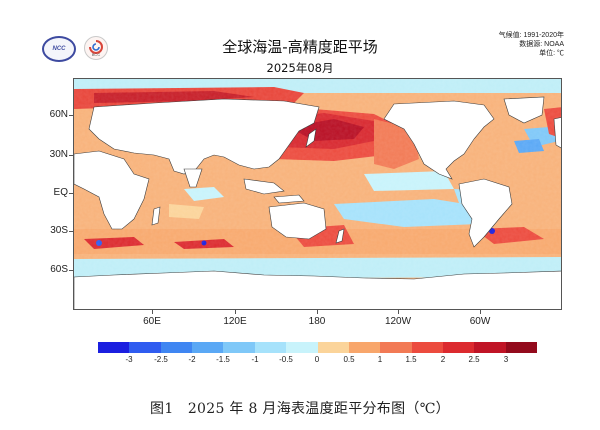 The height and width of the screenshot is (430, 600). I want to click on metadata-block: 气候值: 1991-2020年 数据源: NOAA 单位: ℃, so click(531, 44).